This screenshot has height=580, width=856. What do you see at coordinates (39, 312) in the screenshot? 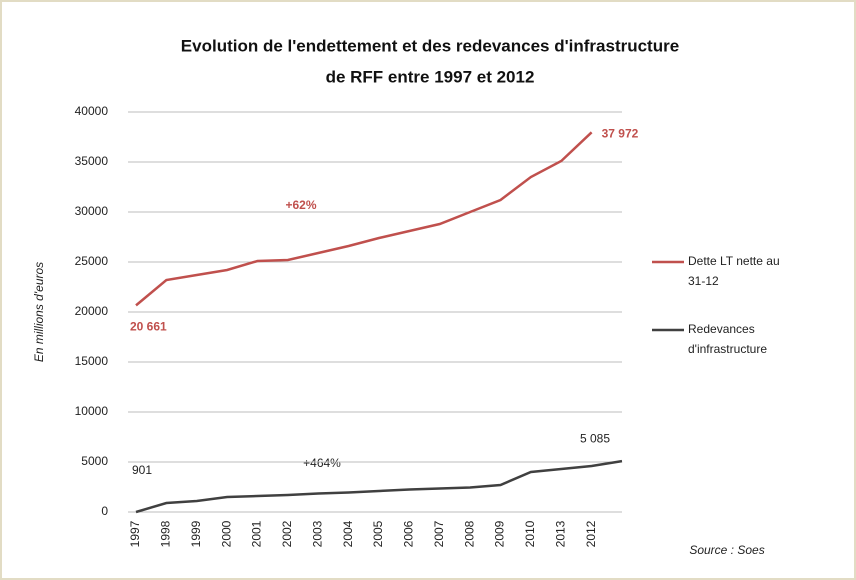
I see `y-axis-label: En millions d'euros` at bounding box center [39, 312].